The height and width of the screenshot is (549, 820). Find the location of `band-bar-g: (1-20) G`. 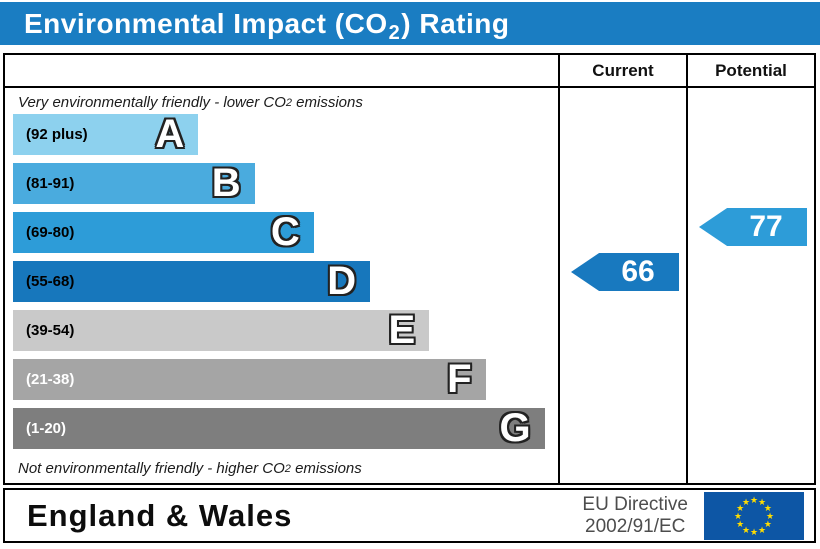

band-bar-g: (1-20) G is located at coordinates (279, 428).